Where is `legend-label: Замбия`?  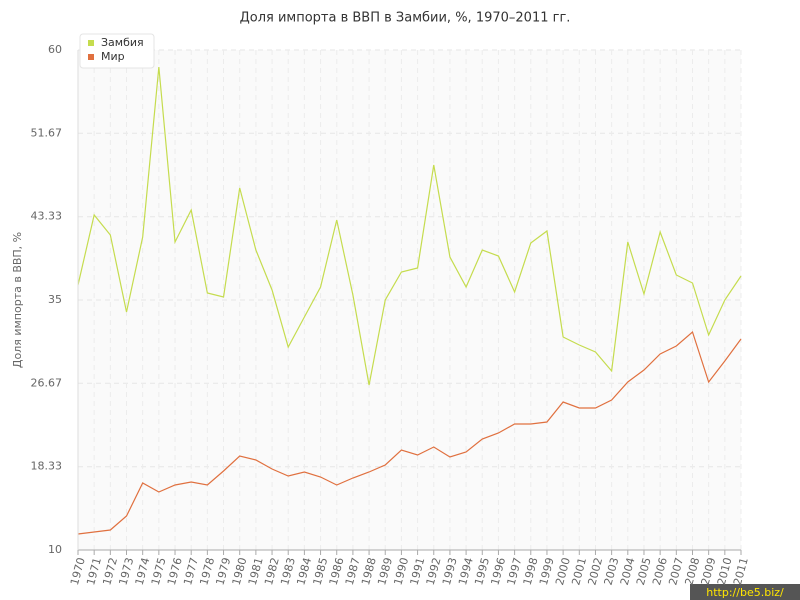
legend-label: Замбия is located at coordinates (122, 42).